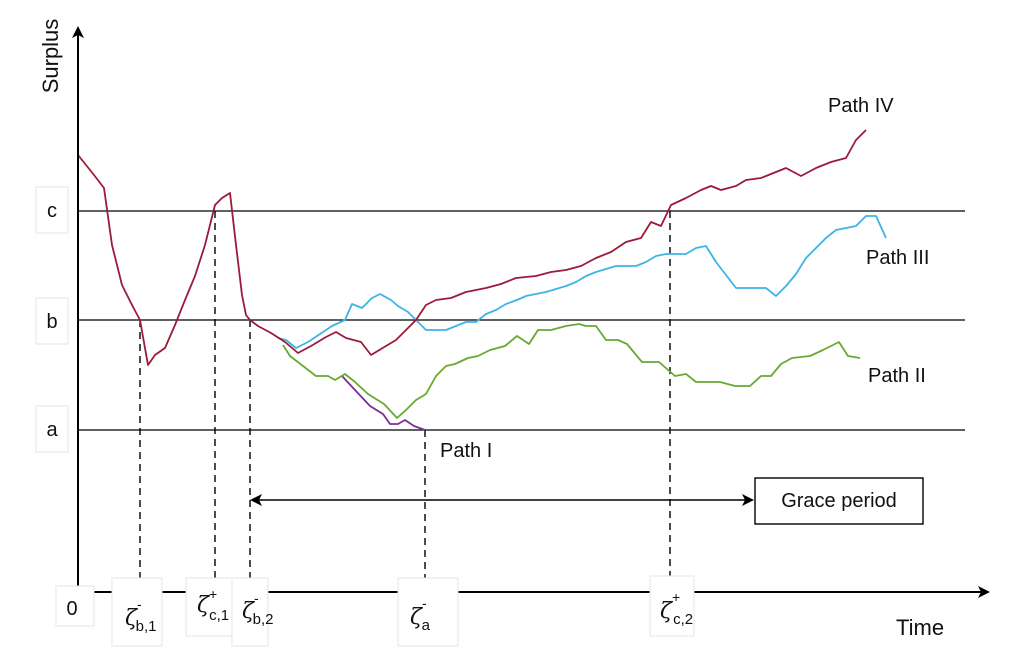 The width and height of the screenshot is (1024, 668). What do you see at coordinates (140, 615) in the screenshot?
I see `zeta-b1-label: ζ-b,1` at bounding box center [140, 615].